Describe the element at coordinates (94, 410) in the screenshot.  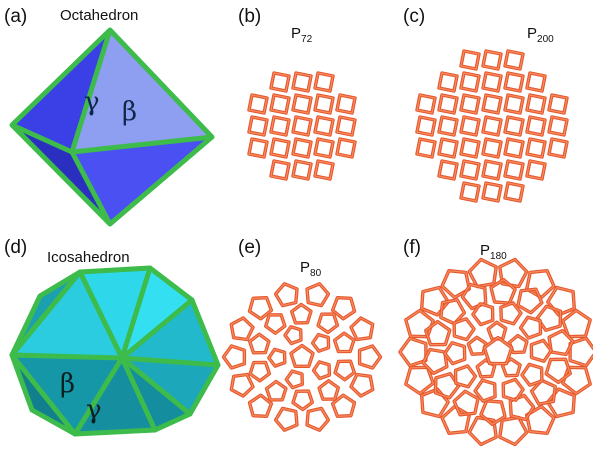
I see `icosa-gamma-label: γ` at that location.